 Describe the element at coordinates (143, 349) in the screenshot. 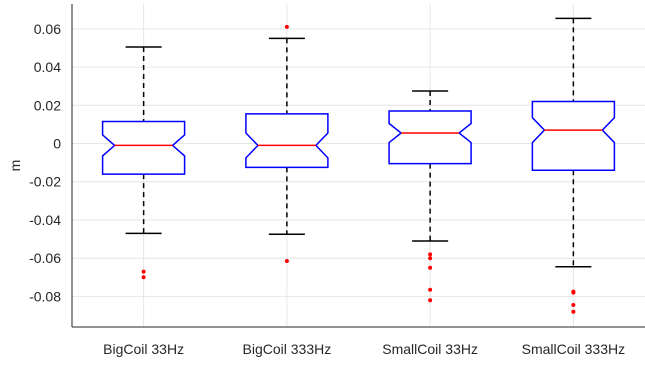

I see `x-tick-label: BigCoil 33Hz` at that location.